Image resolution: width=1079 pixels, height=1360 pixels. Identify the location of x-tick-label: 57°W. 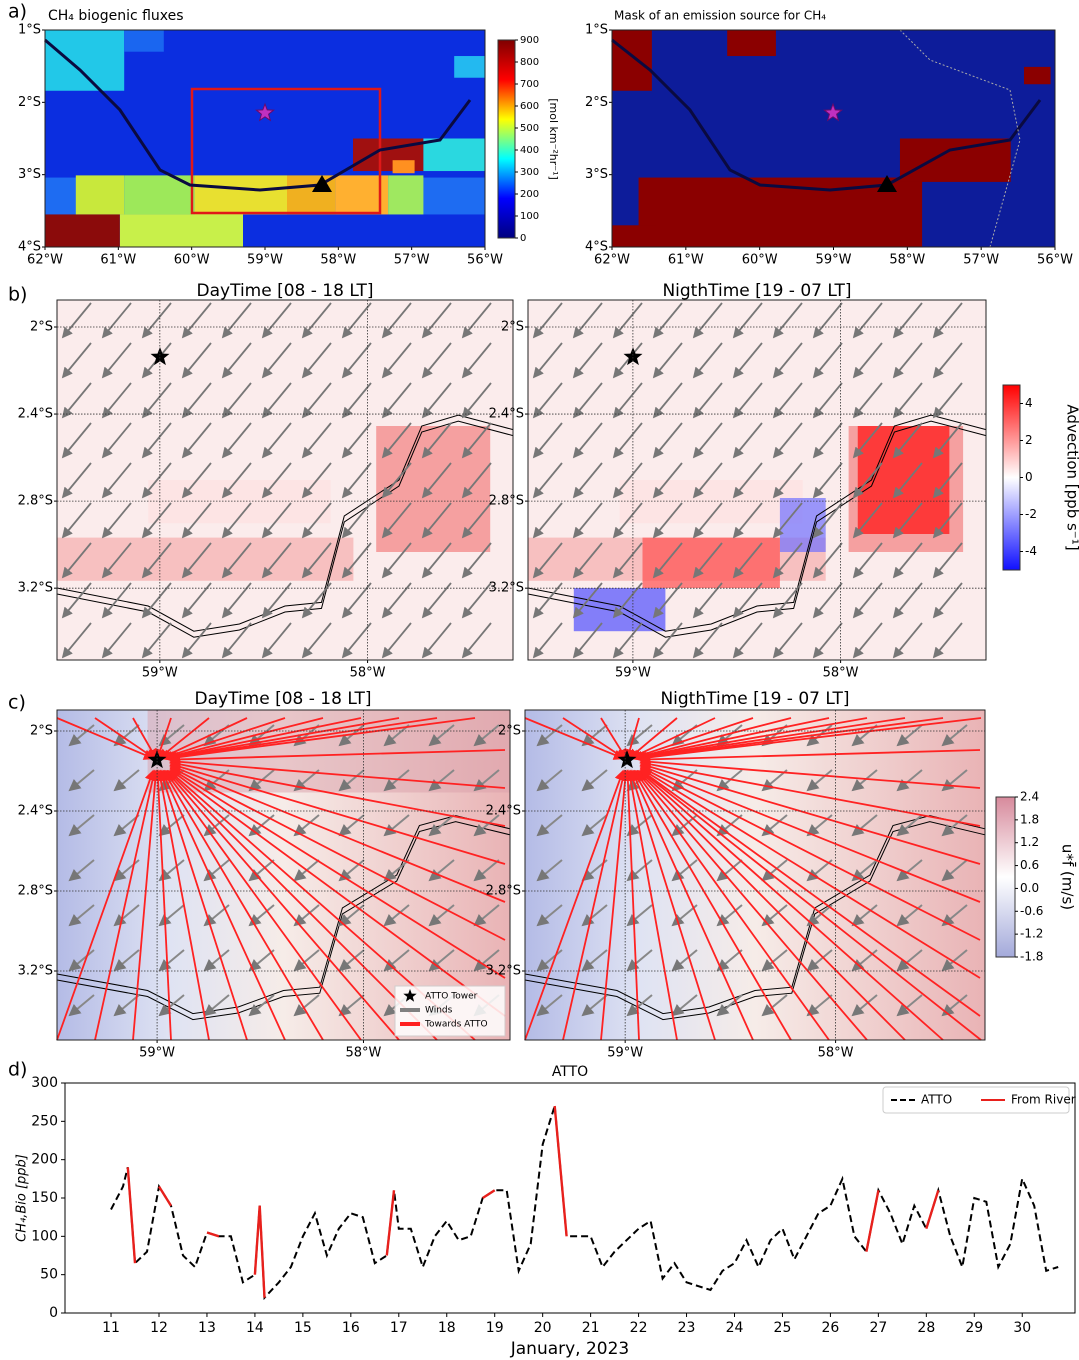
(981, 260).